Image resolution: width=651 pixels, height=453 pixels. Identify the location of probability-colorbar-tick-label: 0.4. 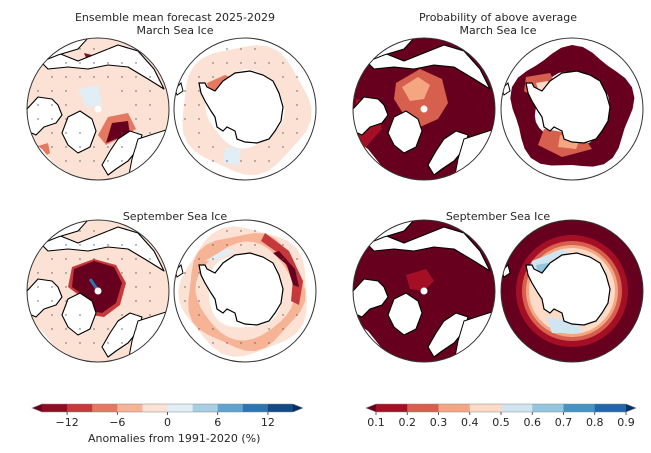
(470, 422).